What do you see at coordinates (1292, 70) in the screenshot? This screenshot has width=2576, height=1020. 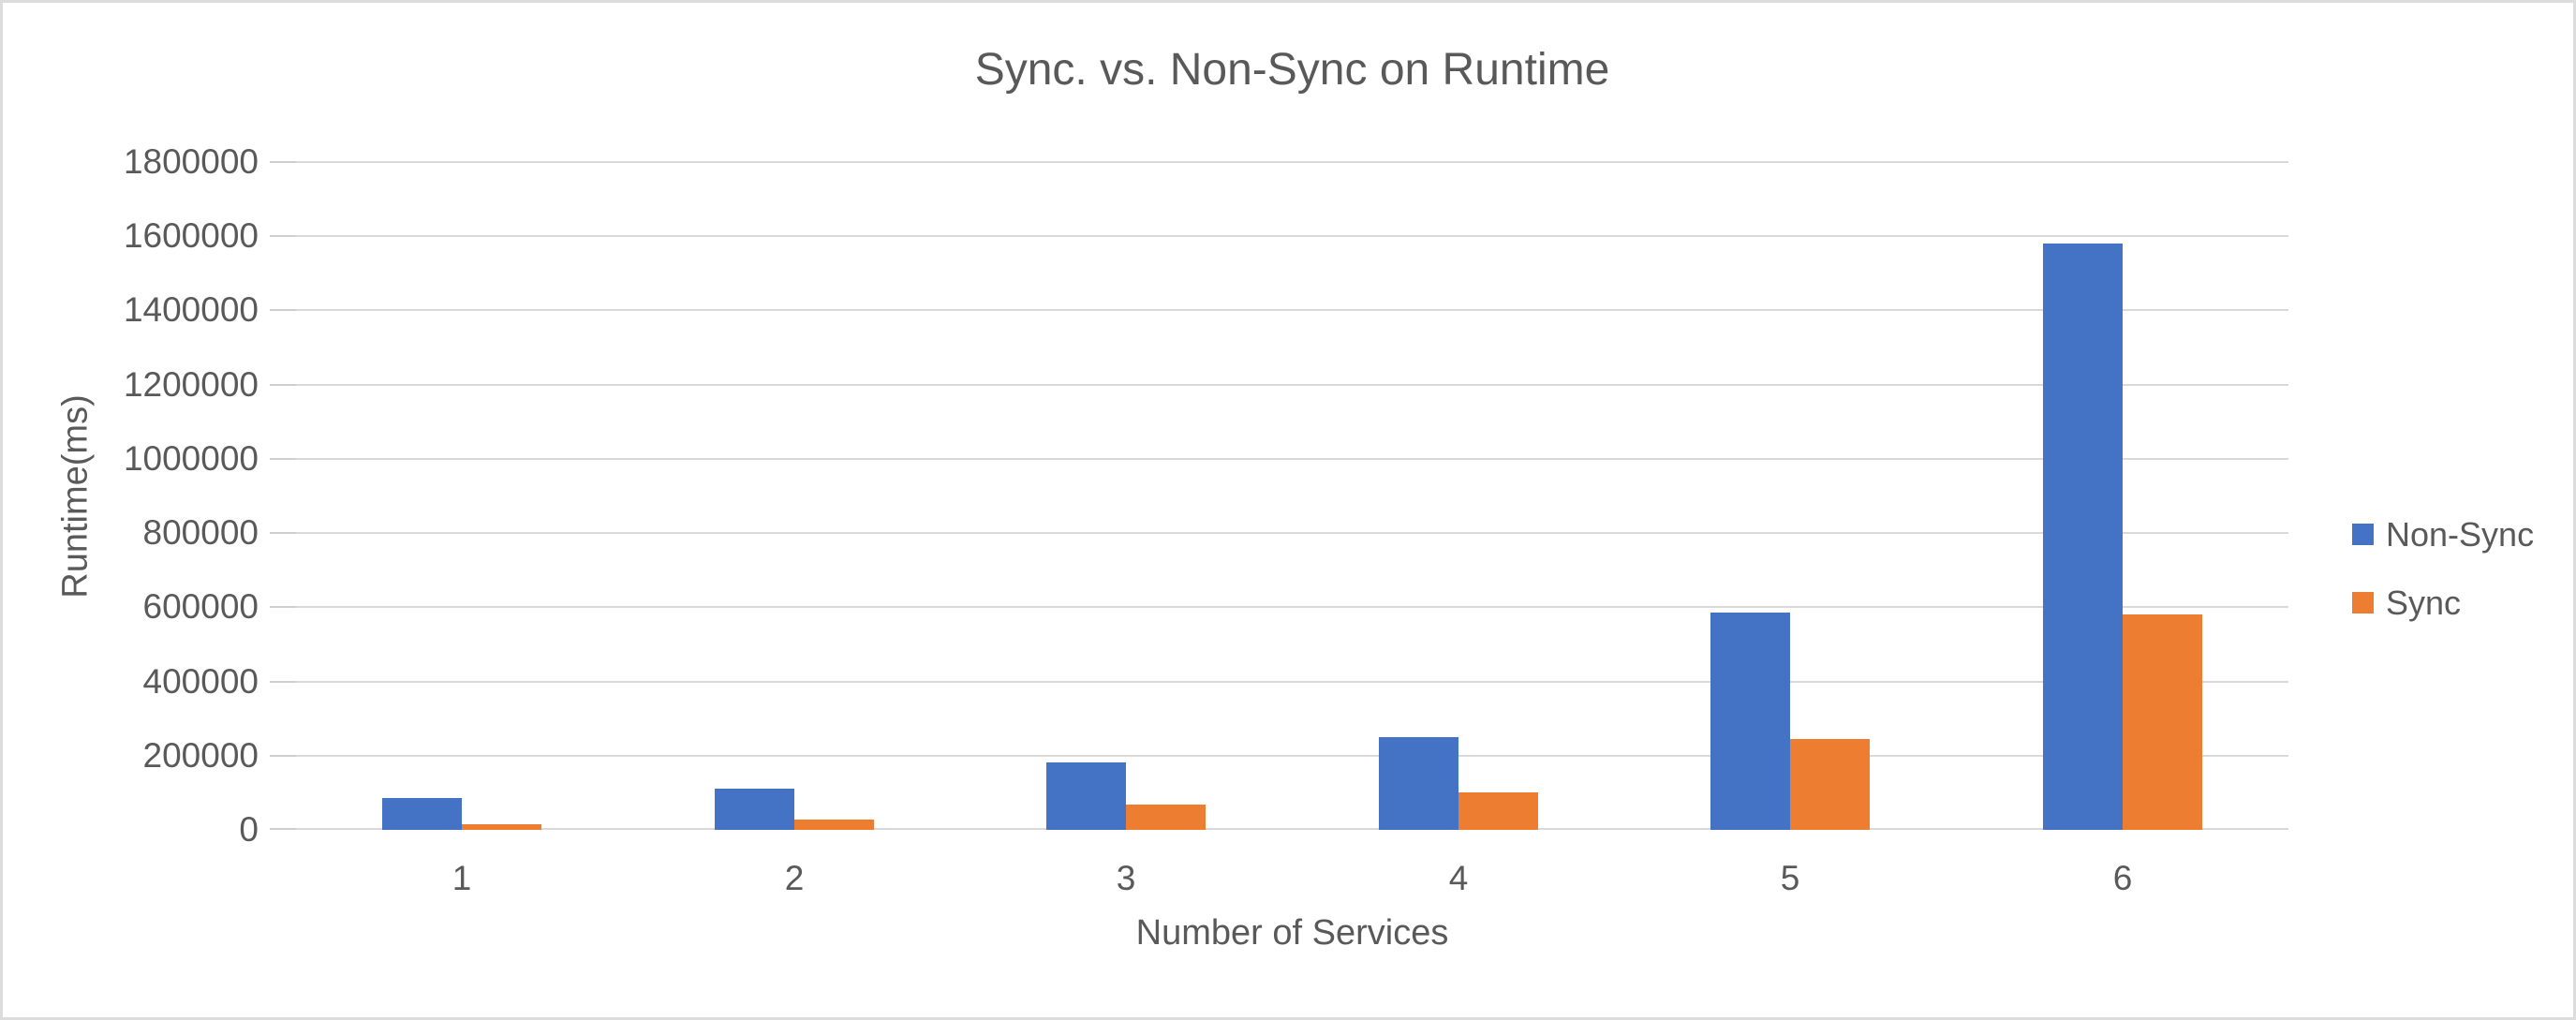 I see `chart-title: Sync. vs. Non-Sync on Runtime` at bounding box center [1292, 70].